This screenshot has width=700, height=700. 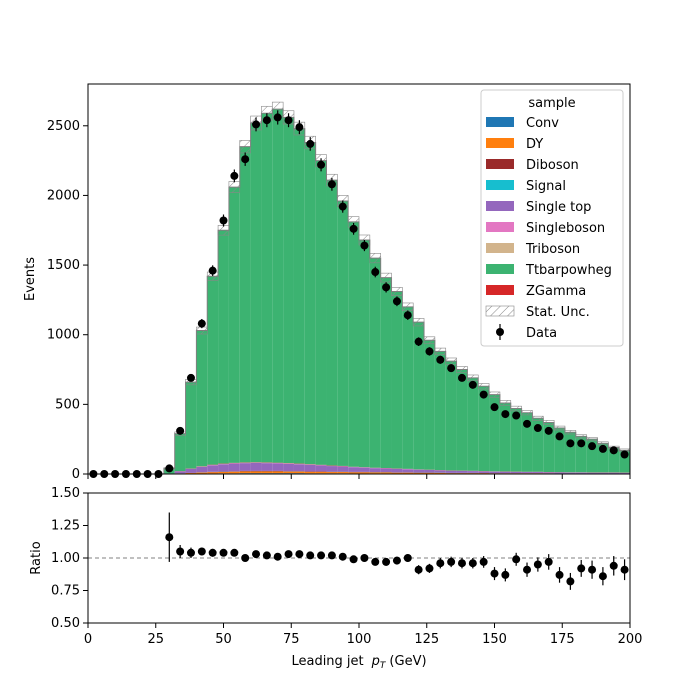 What do you see at coordinates (552, 165) in the screenshot?
I see `legend-label: Diboson` at bounding box center [552, 165].